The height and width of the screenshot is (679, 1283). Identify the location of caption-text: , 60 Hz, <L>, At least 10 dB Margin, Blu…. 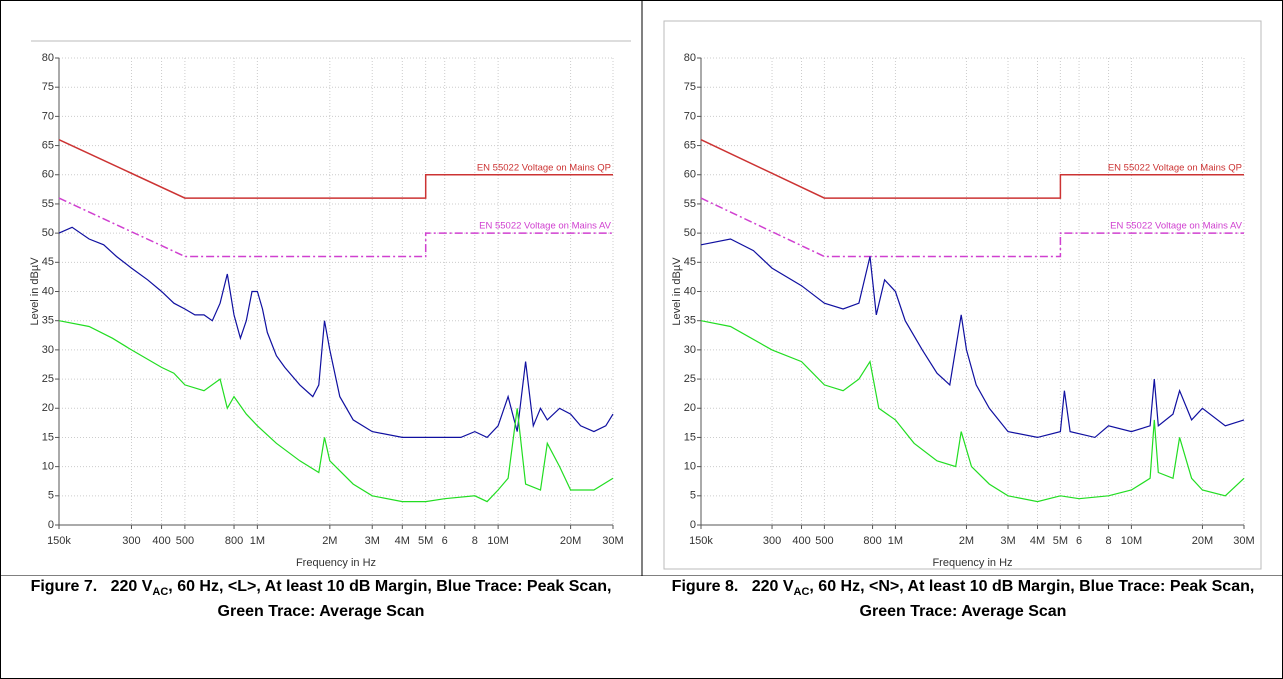
(390, 599).